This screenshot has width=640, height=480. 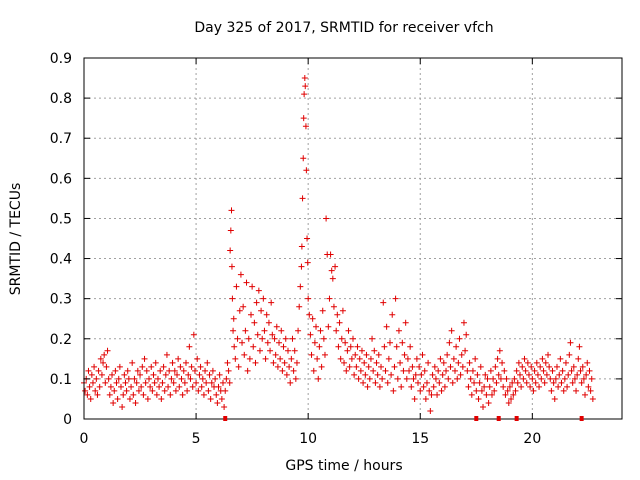 What do you see at coordinates (61, 300) in the screenshot?
I see `y-tick-label: 0.3` at bounding box center [61, 300].